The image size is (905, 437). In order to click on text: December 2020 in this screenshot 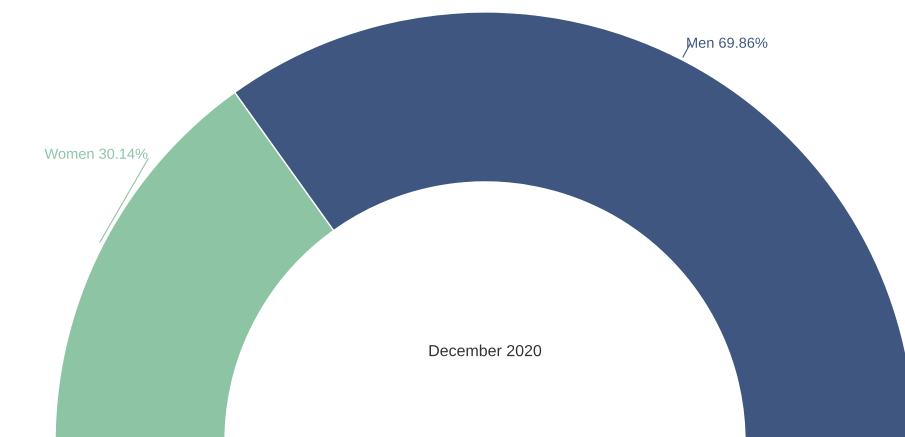, I will do `click(485, 350)`.